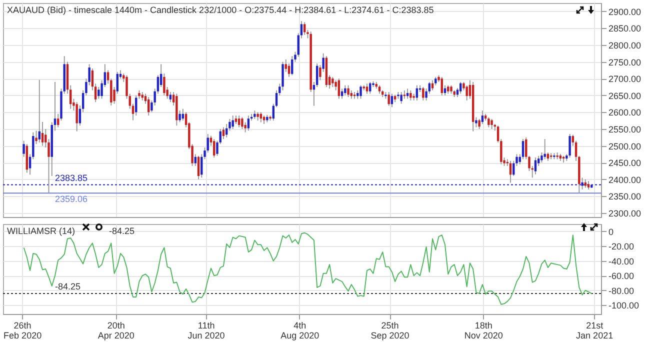 The image size is (647, 342). I want to click on y-tick-label: 2650.00, so click(625, 95).